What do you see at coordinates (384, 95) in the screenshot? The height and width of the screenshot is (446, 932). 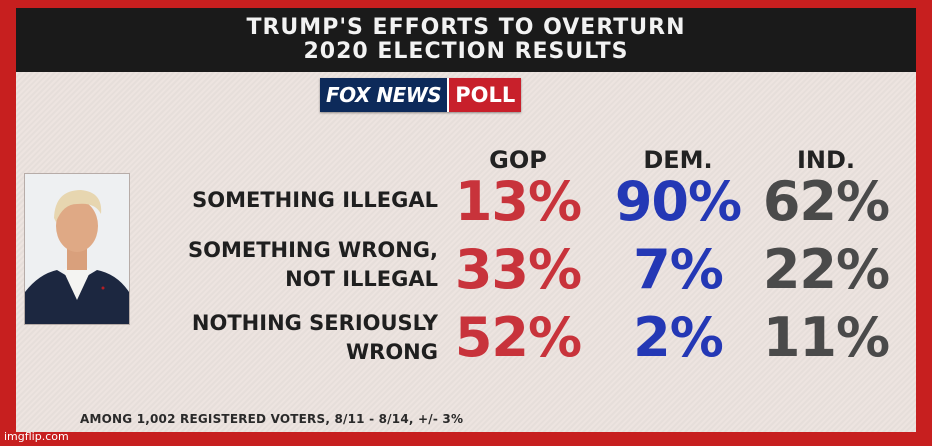 I see `logo-brand: FOX NEWS` at bounding box center [384, 95].